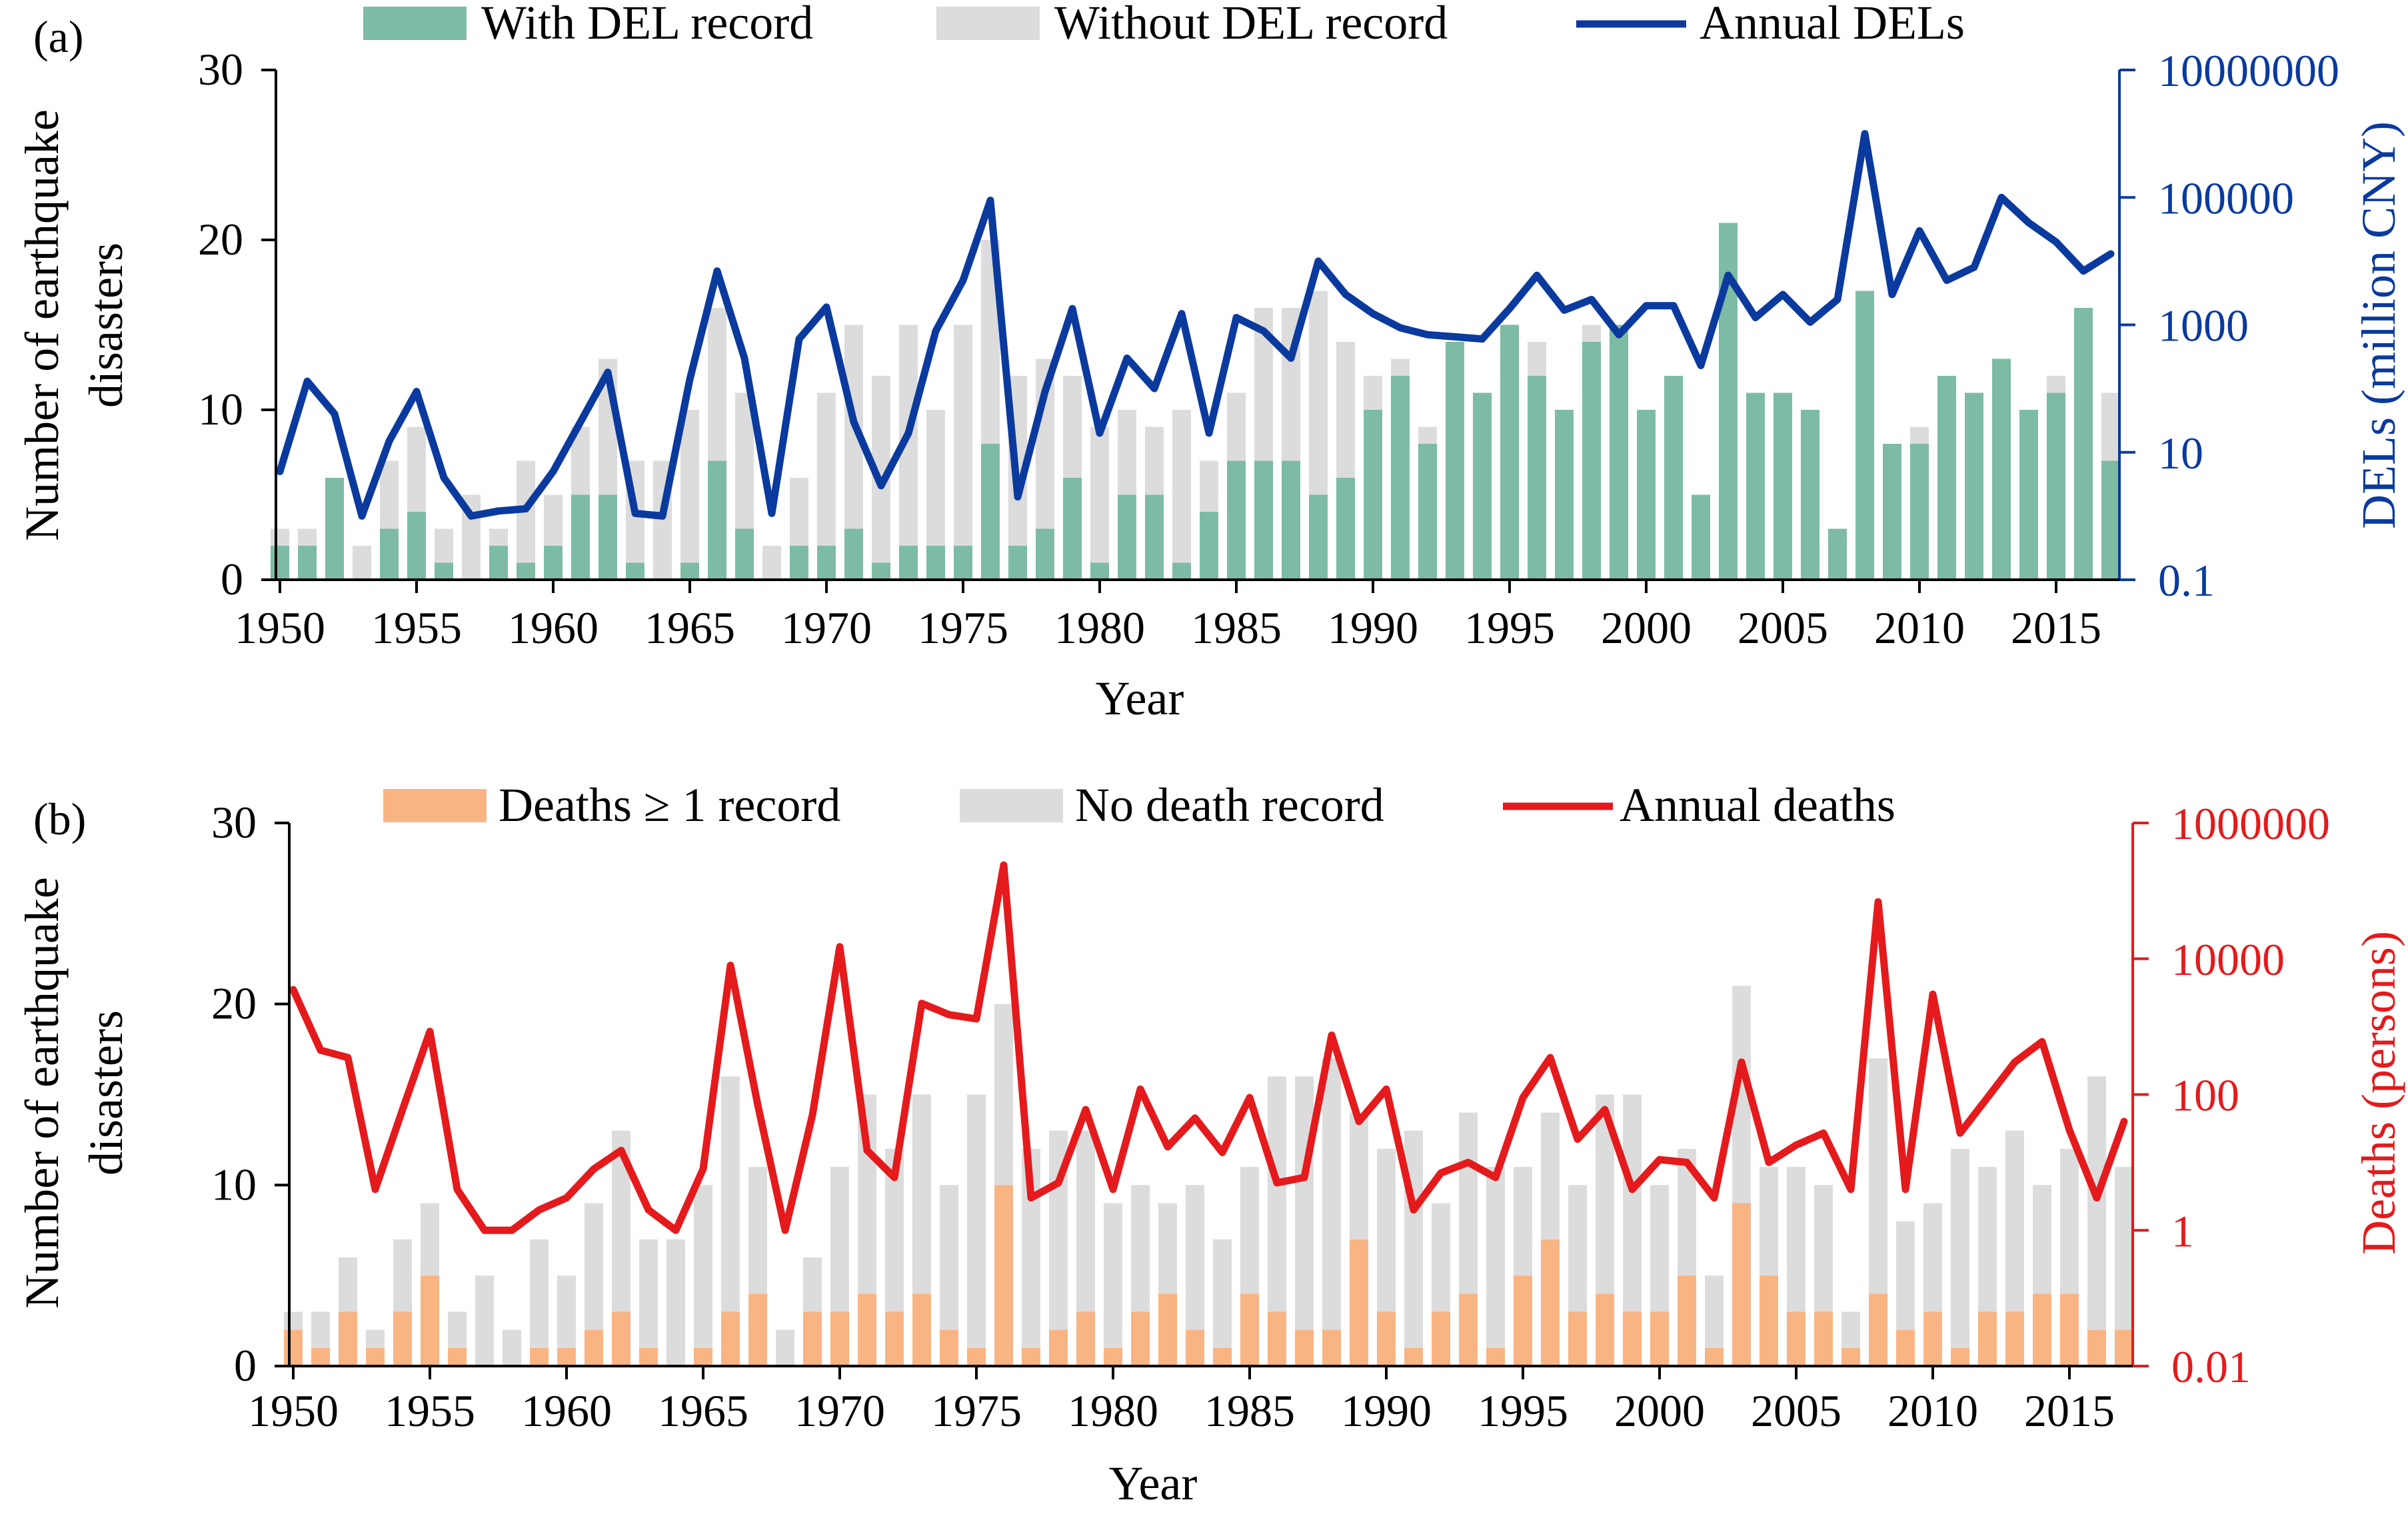 This screenshot has height=1518, width=2408. I want to click on bar-with-del-record-1993, so click(1455, 461).